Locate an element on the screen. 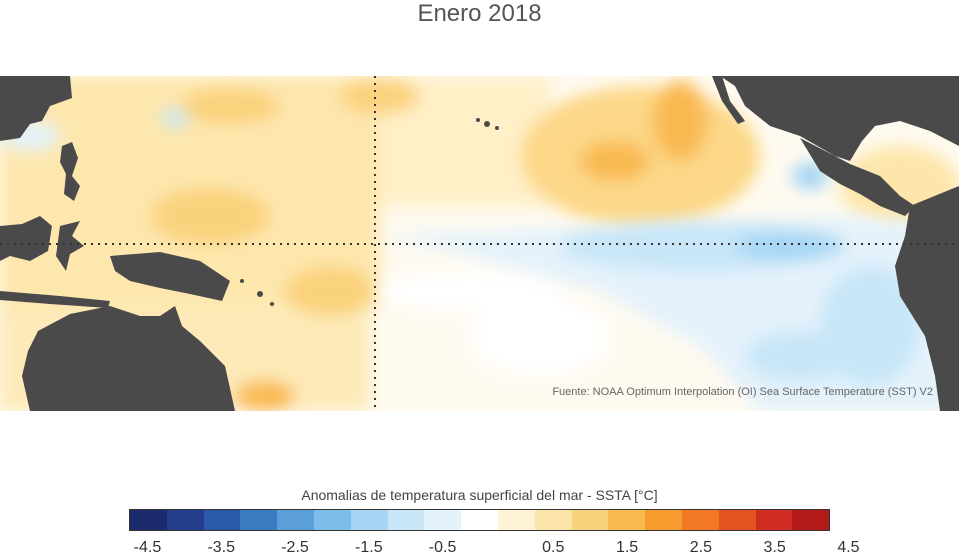 The width and height of the screenshot is (959, 557). north-america is located at coordinates (839, 118).